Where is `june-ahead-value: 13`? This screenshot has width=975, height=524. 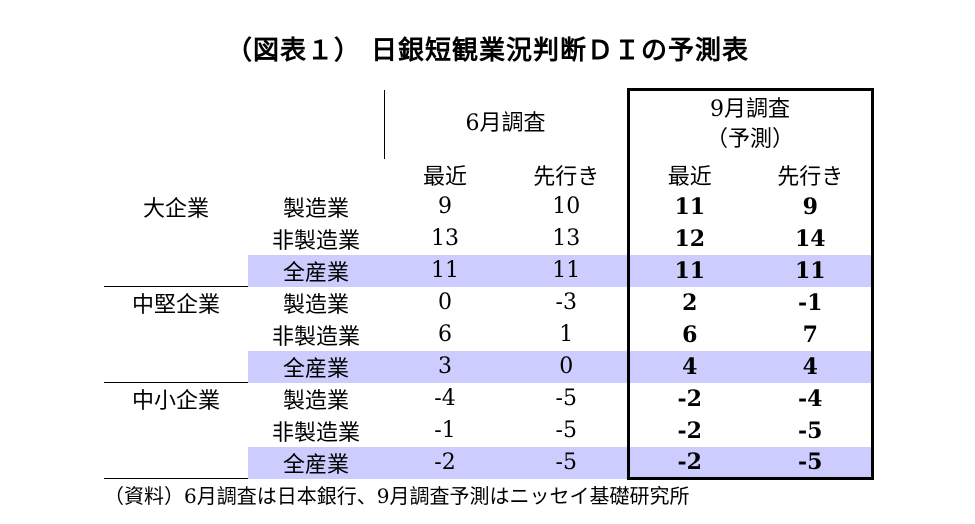
june-ahead-value: 13 is located at coordinates (566, 238).